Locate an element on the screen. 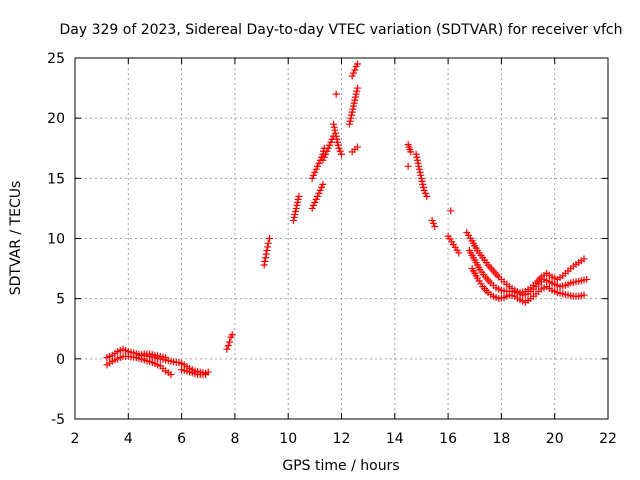 This screenshot has width=640, height=480. y-tick-label: 15 is located at coordinates (56, 179).